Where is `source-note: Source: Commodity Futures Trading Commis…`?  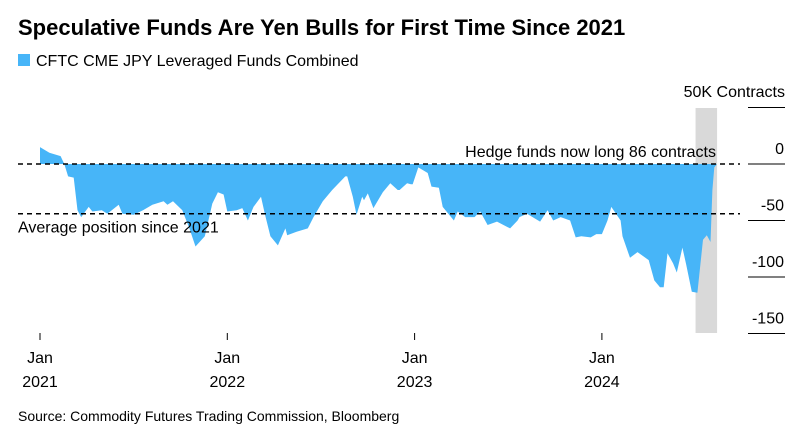
source-note: Source: Commodity Futures Trading Commis… is located at coordinates (208, 416).